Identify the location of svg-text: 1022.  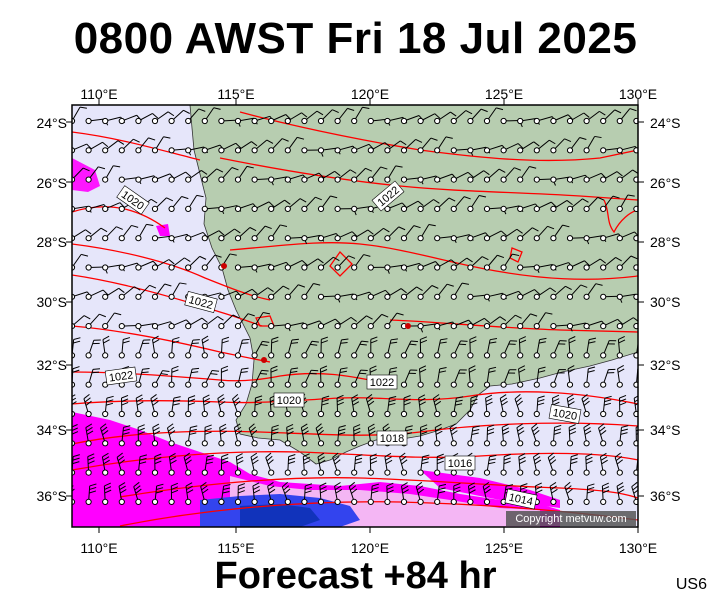
(121, 376).